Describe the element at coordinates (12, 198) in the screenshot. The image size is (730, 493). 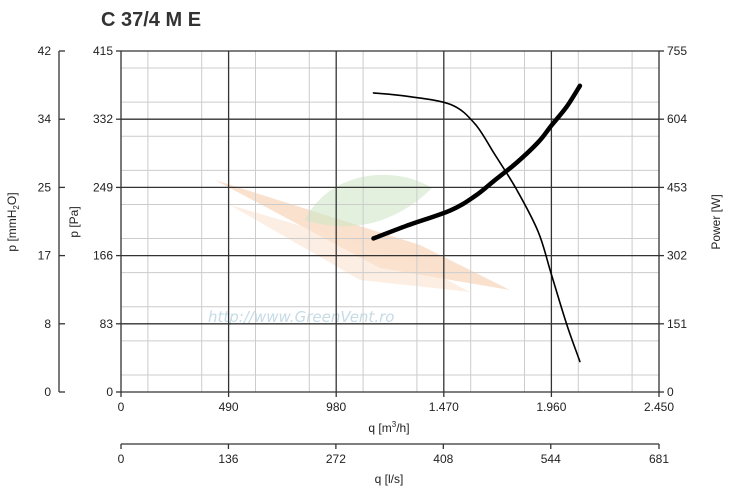
I see `y-axis-label-mmh2o-suffix: O]` at that location.